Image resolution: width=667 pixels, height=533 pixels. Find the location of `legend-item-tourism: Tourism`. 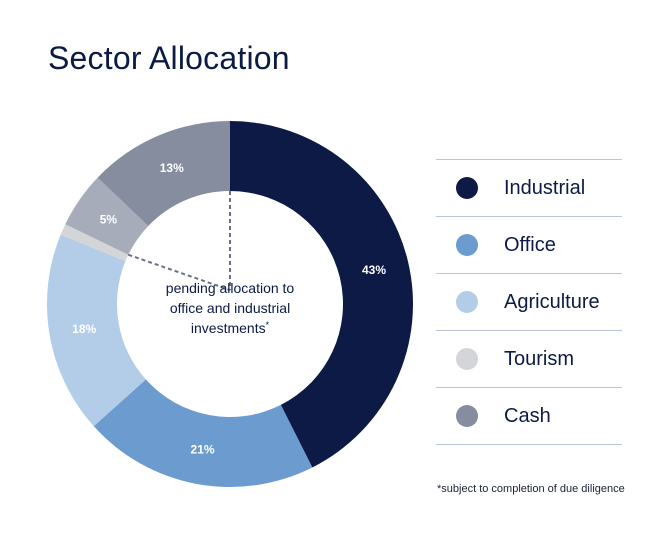

legend-item-tourism: Tourism is located at coordinates (529, 359).